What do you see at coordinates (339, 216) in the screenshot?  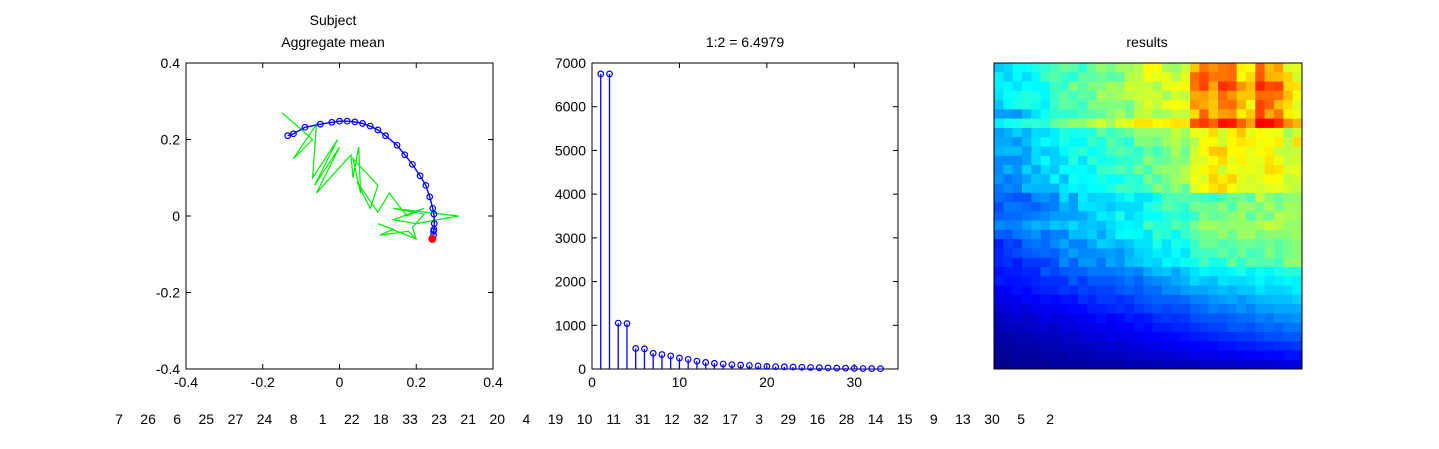 I see `trajectory-axes` at bounding box center [339, 216].